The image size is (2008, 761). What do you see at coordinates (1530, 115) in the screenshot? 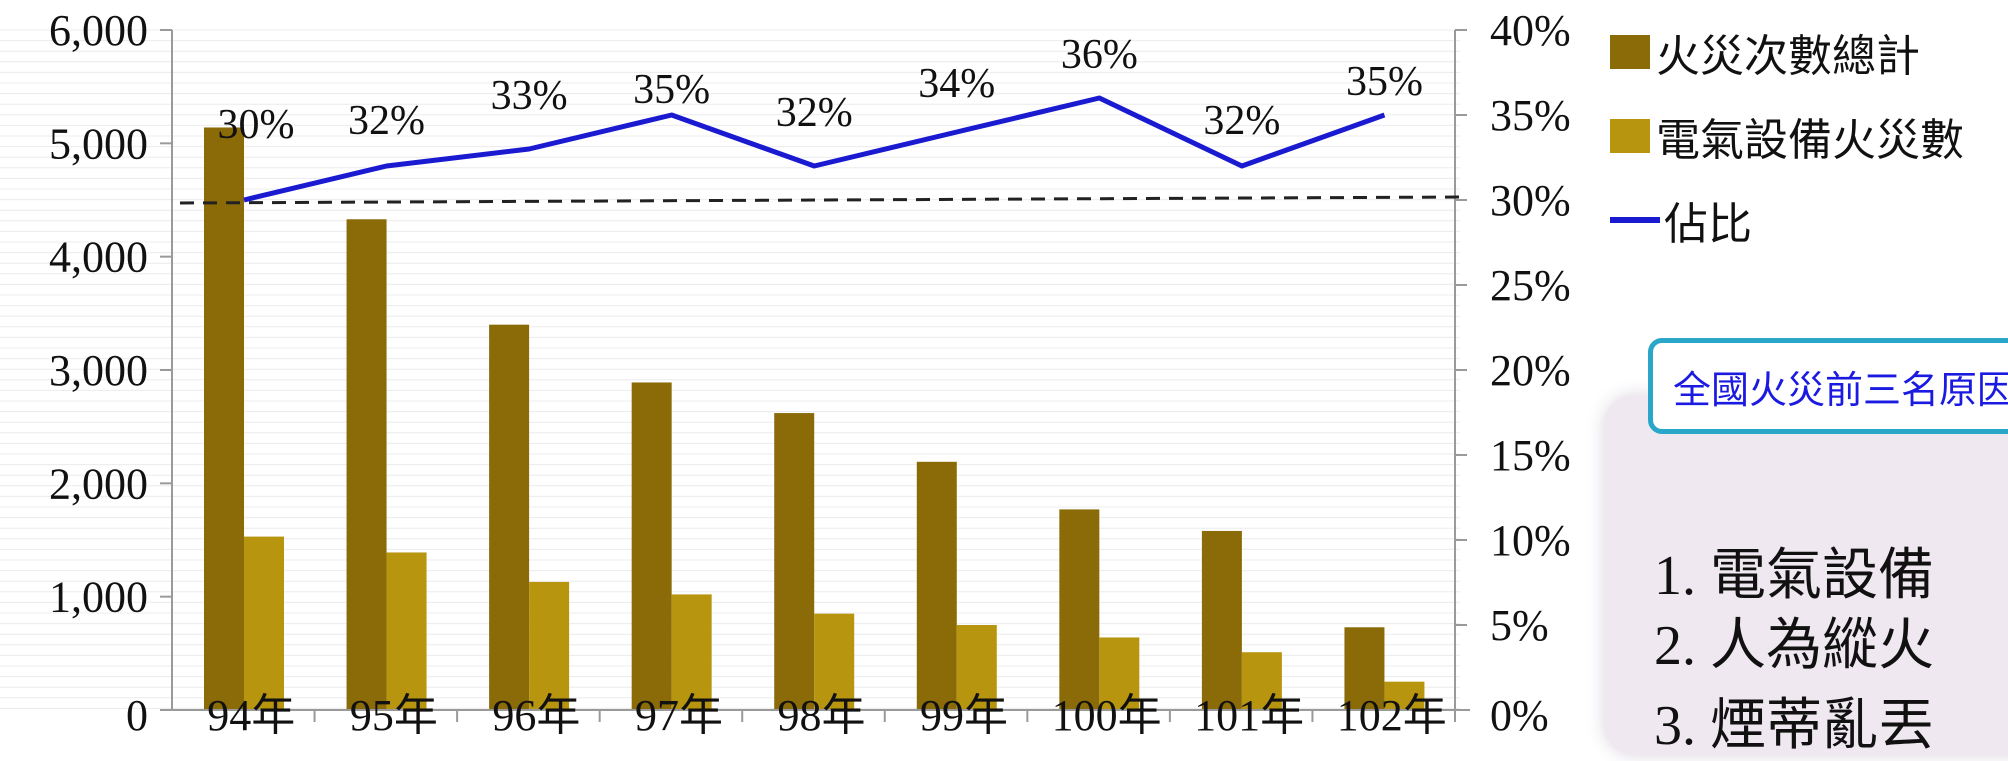
I see `right-tick-label: 35%` at bounding box center [1530, 115].